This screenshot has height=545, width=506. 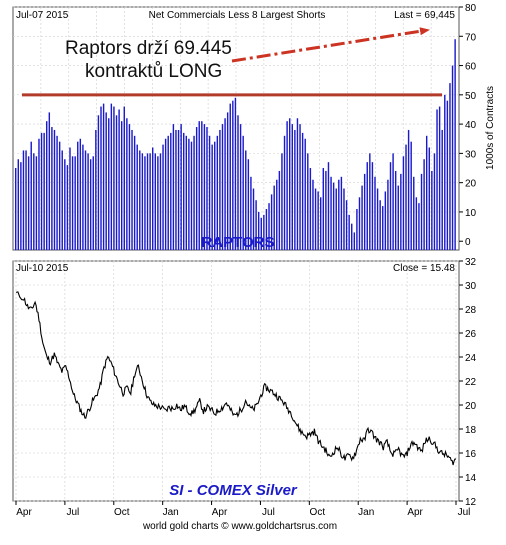 I want to click on silver-x-tick-label: Apr, so click(x=415, y=512).